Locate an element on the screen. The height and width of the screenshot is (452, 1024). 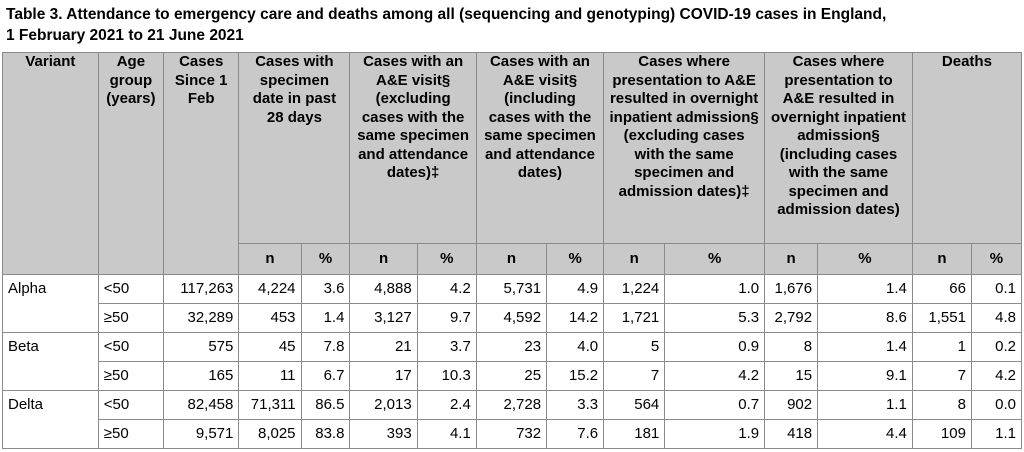
ae-excl-pct-cell: 3.7 is located at coordinates (446, 347).